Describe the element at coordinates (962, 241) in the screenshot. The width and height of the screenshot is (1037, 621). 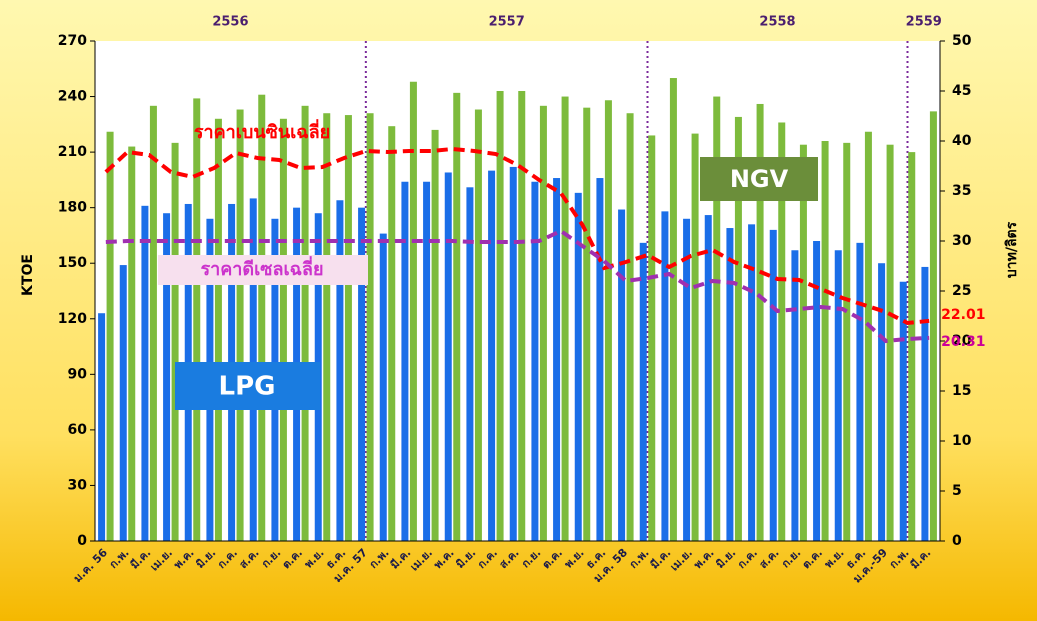
I see `y2-tick-label: 30` at that location.